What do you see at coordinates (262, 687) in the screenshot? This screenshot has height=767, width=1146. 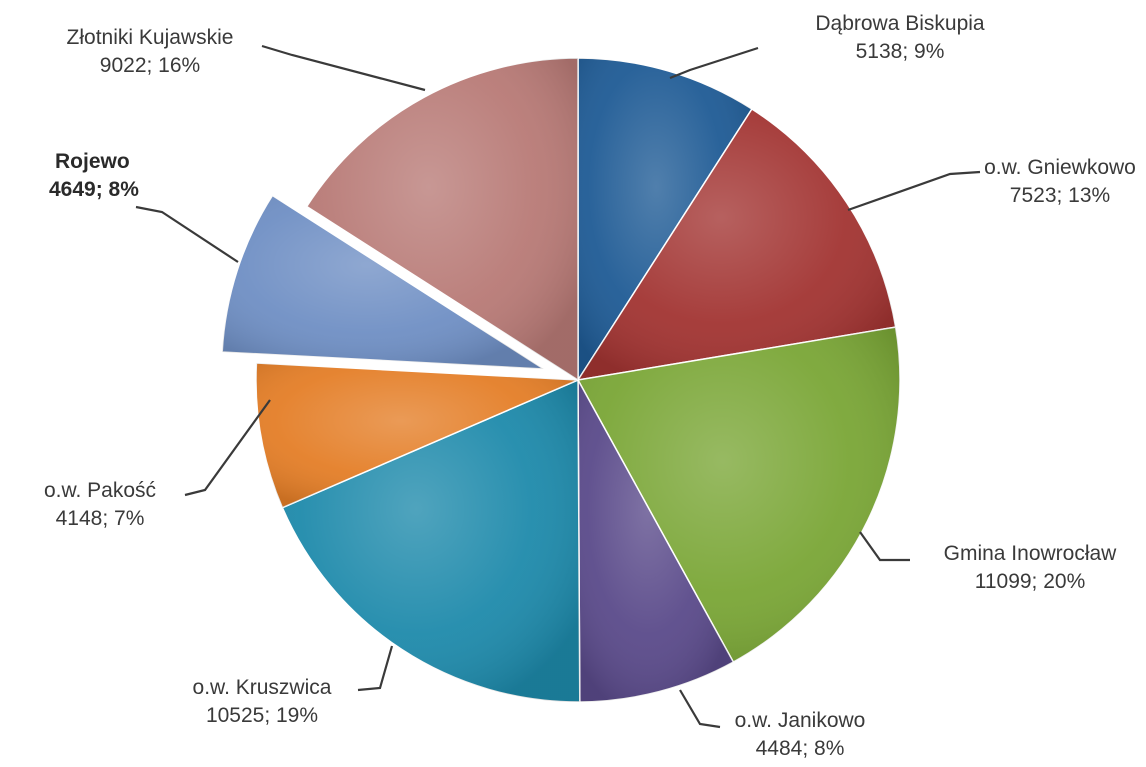 I see `slice-name-label-5: o.w. Kruszwica` at bounding box center [262, 687].